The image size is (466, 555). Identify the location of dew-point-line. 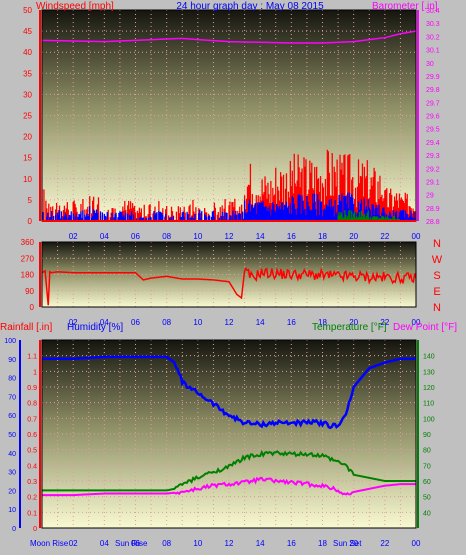
(229, 486).